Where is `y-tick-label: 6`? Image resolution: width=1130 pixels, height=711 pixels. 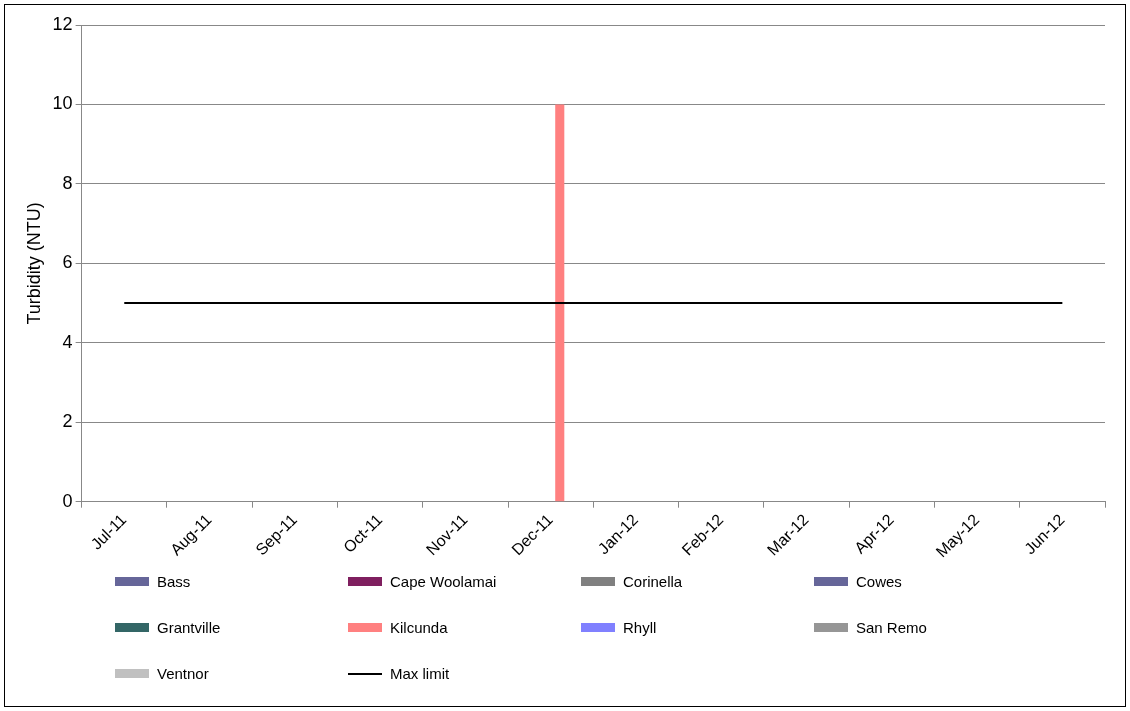 y-tick-label: 6 is located at coordinates (67, 262).